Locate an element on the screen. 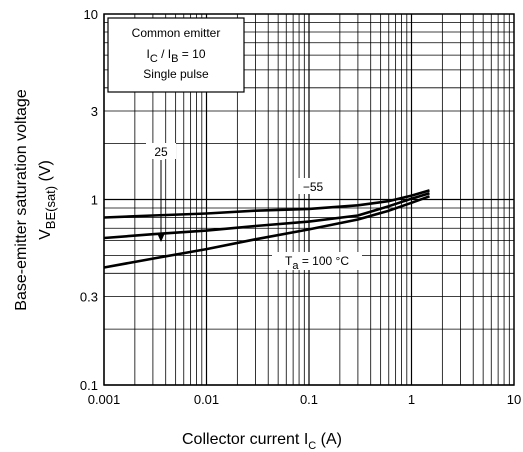 This screenshot has width=523, height=452. condition-line-3: Single pulse is located at coordinates (176, 74).